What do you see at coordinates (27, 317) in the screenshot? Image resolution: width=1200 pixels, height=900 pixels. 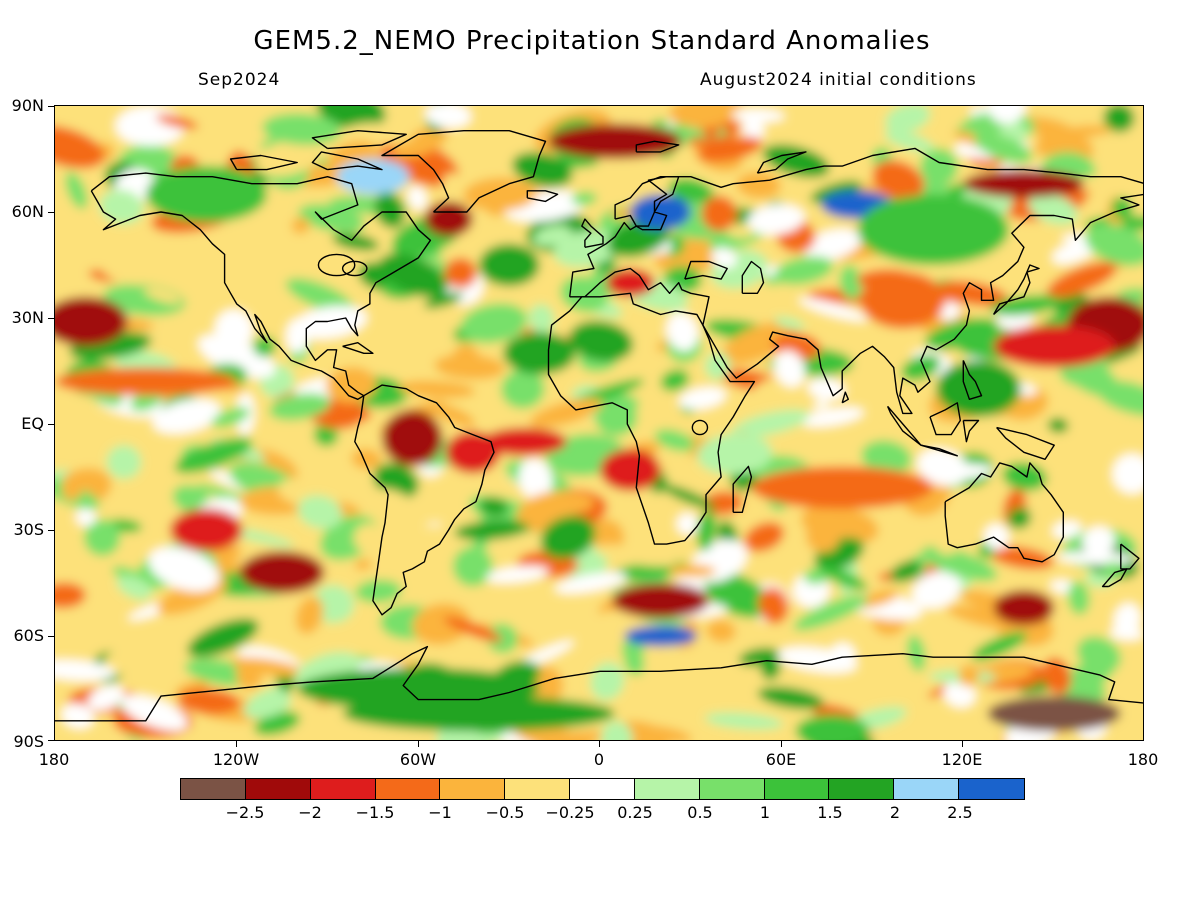 I see `y-axis-label-30n: 30N` at bounding box center [27, 317].